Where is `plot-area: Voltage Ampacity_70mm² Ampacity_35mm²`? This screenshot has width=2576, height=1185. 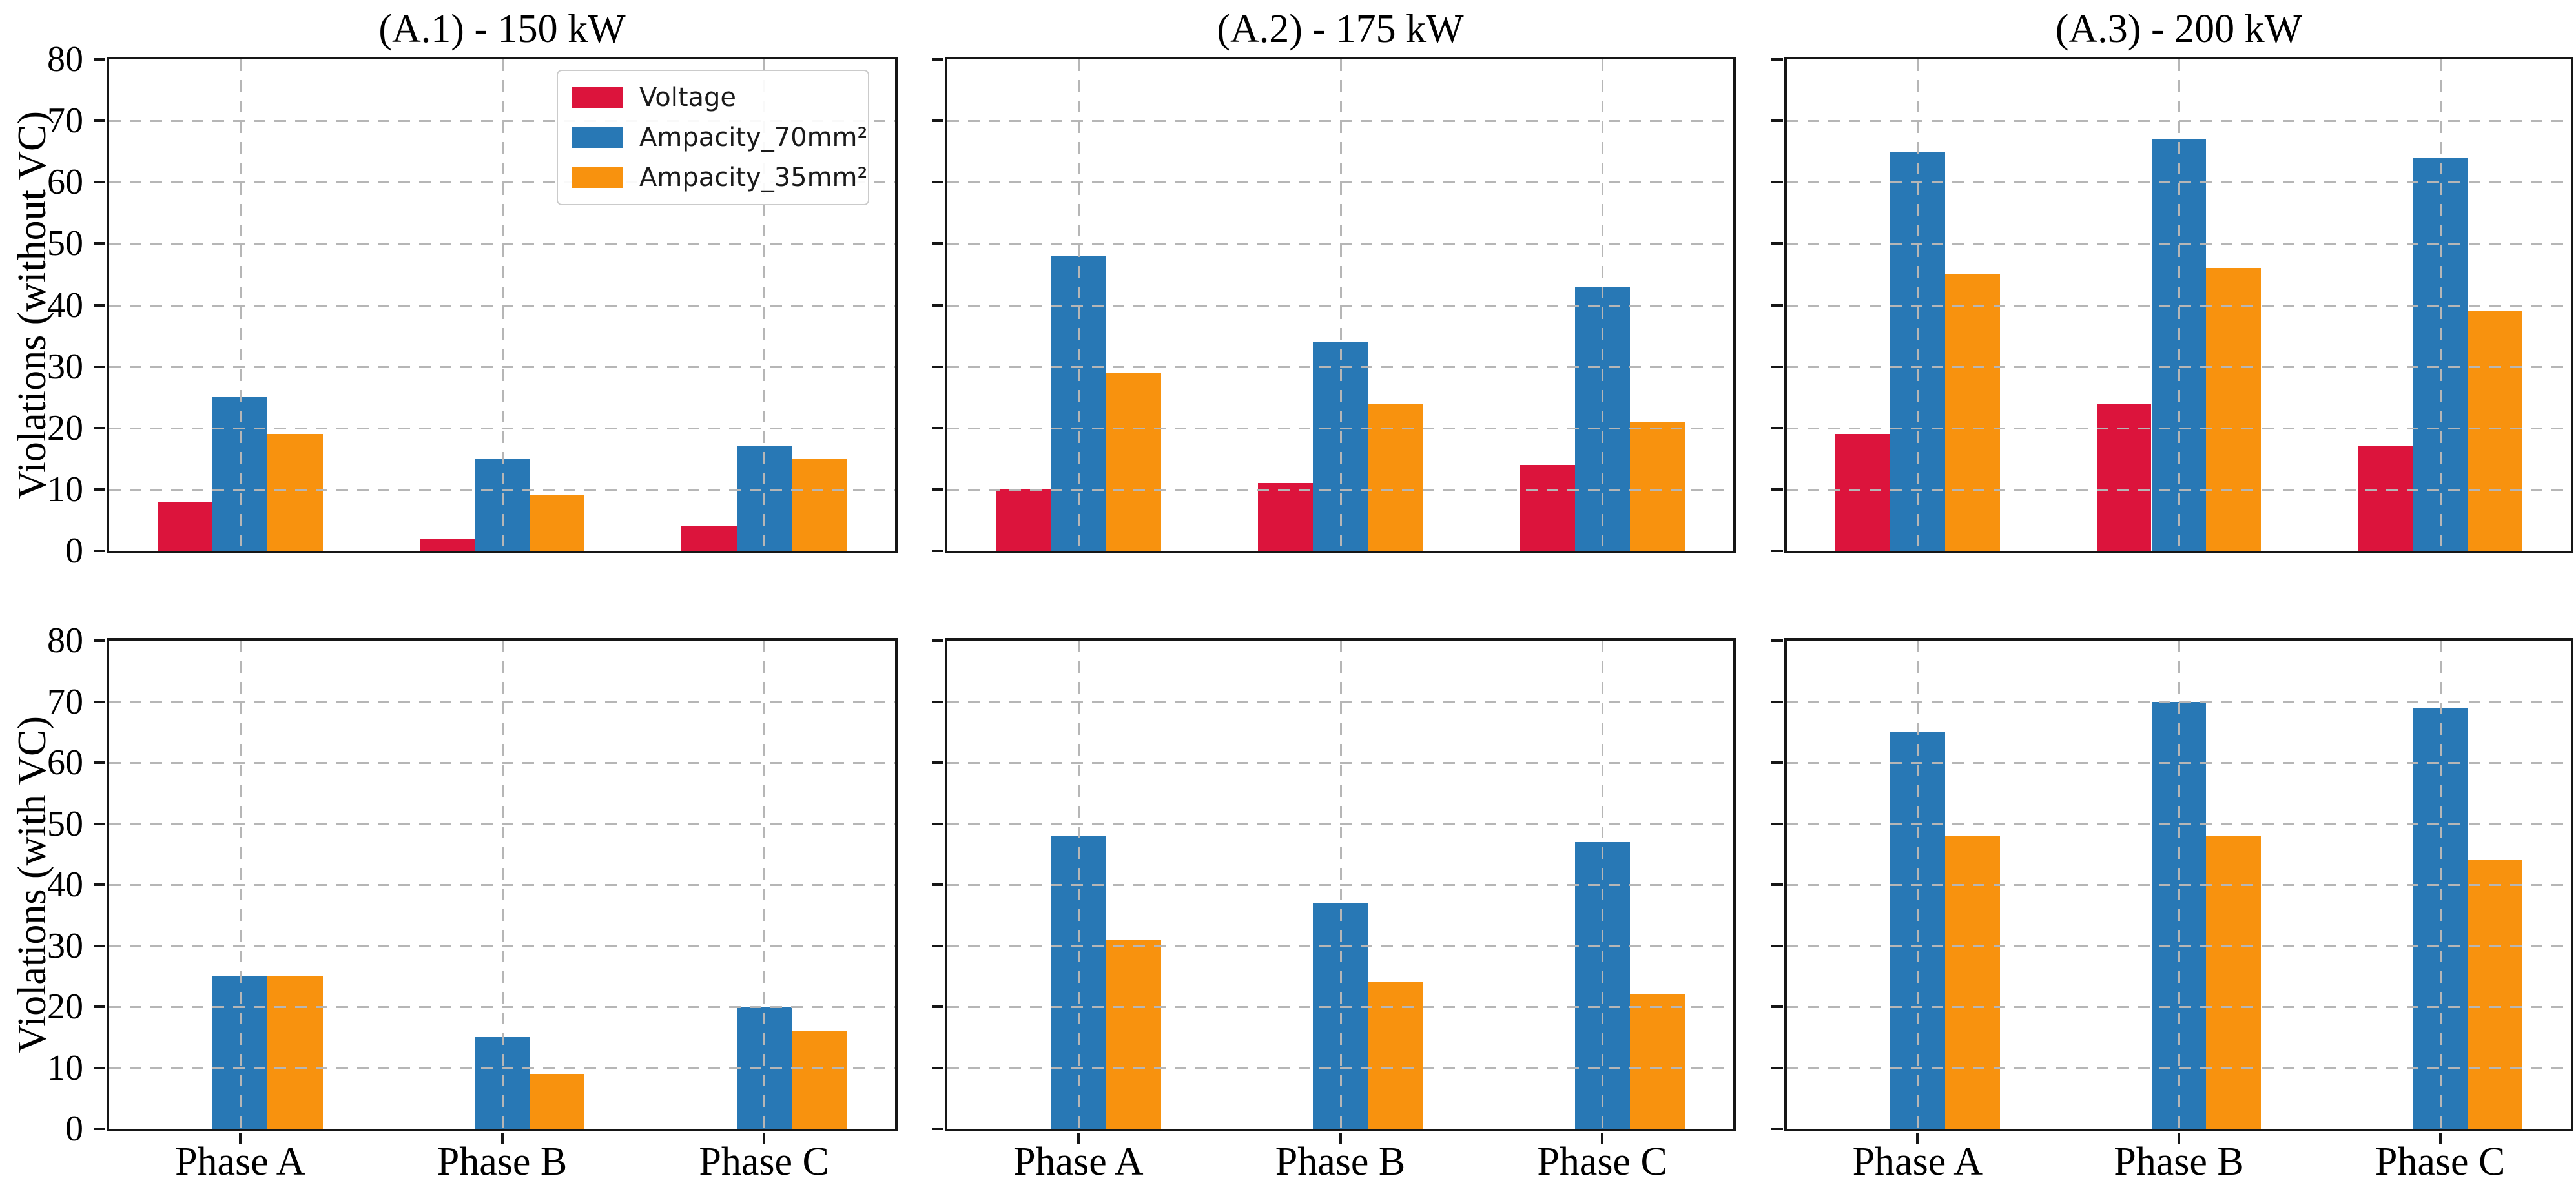 plot-area: Voltage Ampacity_70mm² Ampacity_35mm² is located at coordinates (494, 305).